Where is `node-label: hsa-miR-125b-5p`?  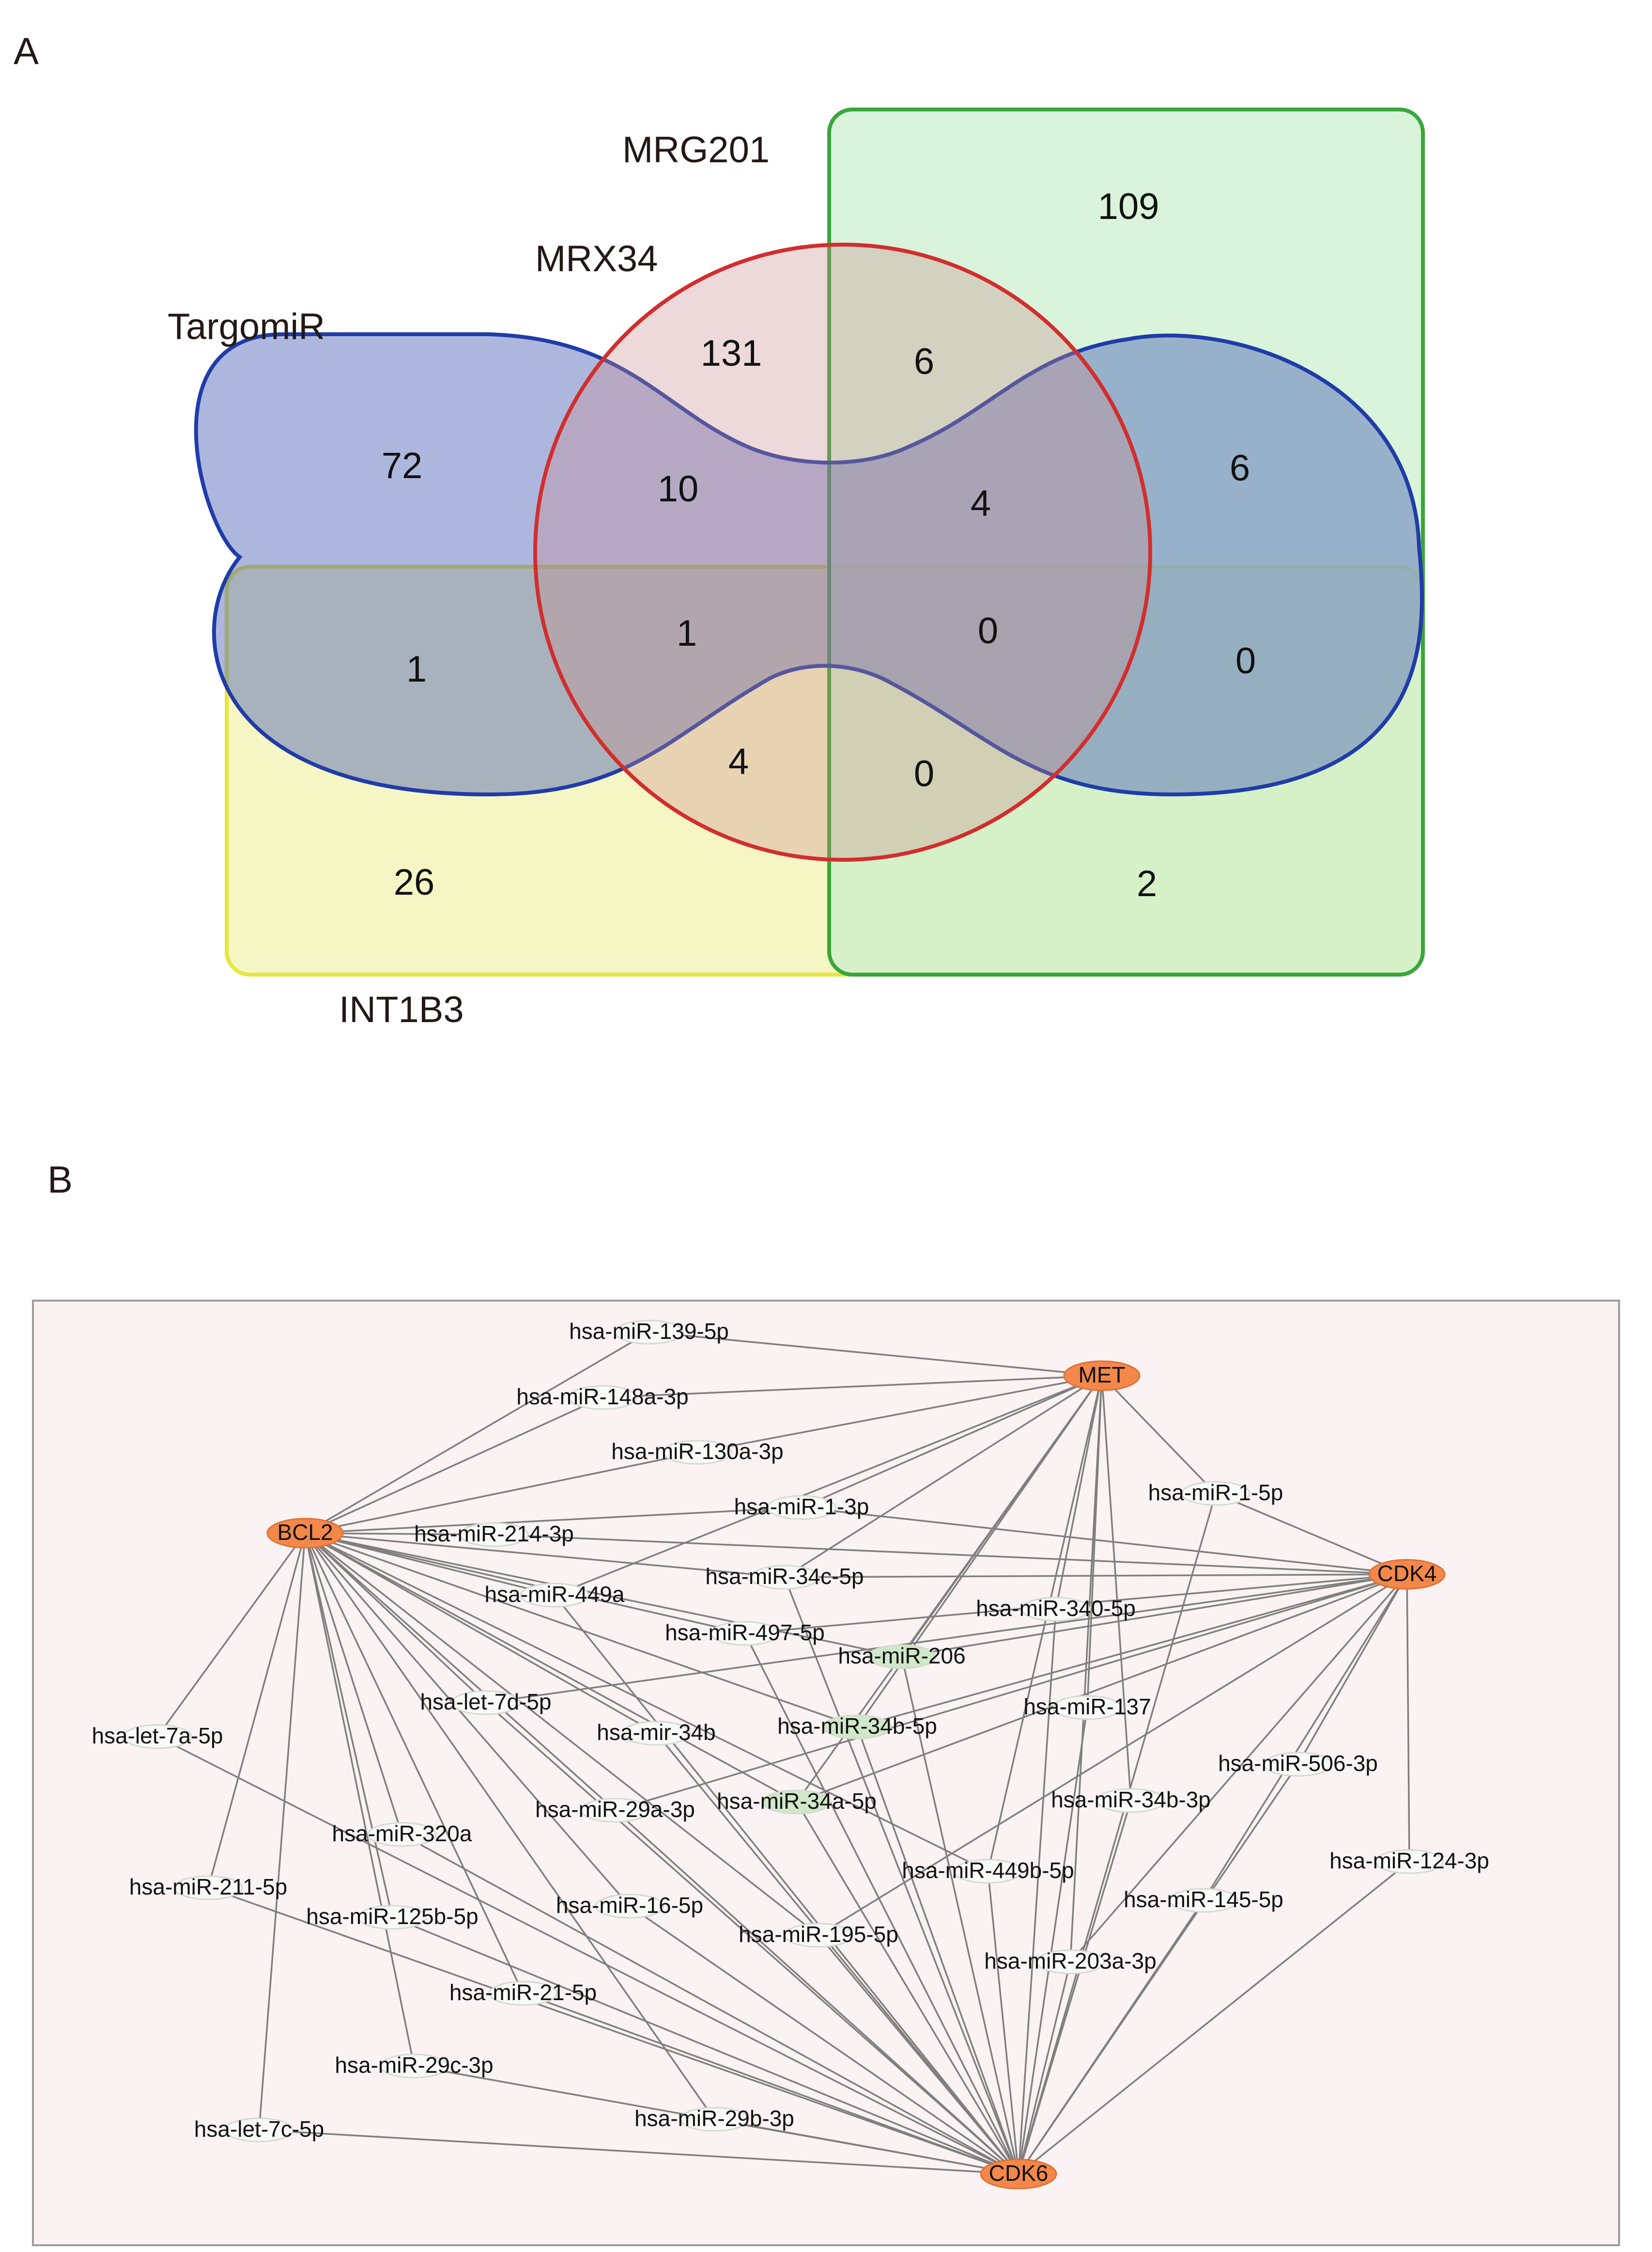
node-label: hsa-miR-125b-5p is located at coordinates (392, 1916).